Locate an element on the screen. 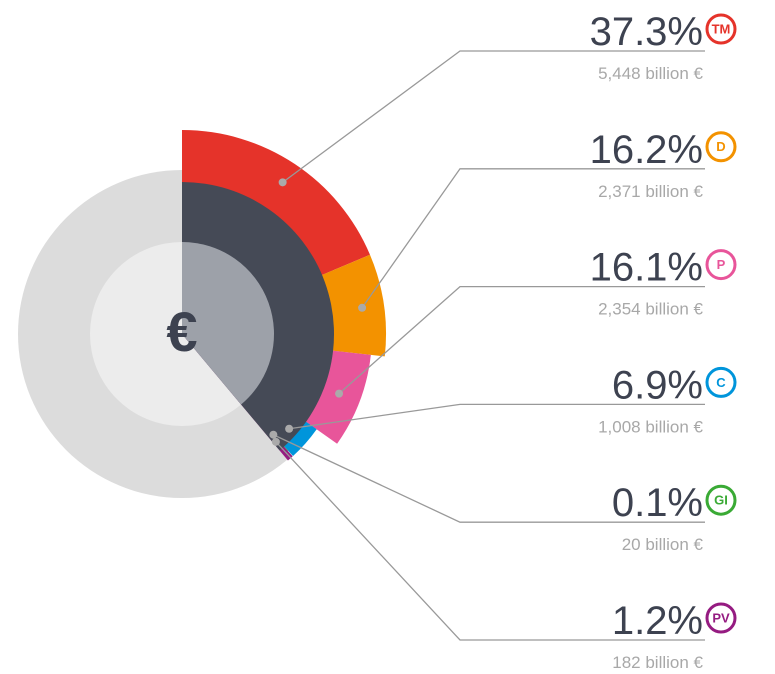 Image resolution: width=775 pixels, height=674 pixels. amount-label: 182 billion € is located at coordinates (657, 662).